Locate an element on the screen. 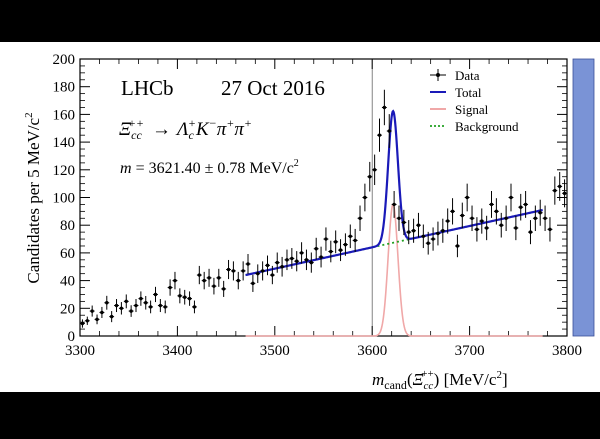  y-tick-label: 100 is located at coordinates (64, 199).